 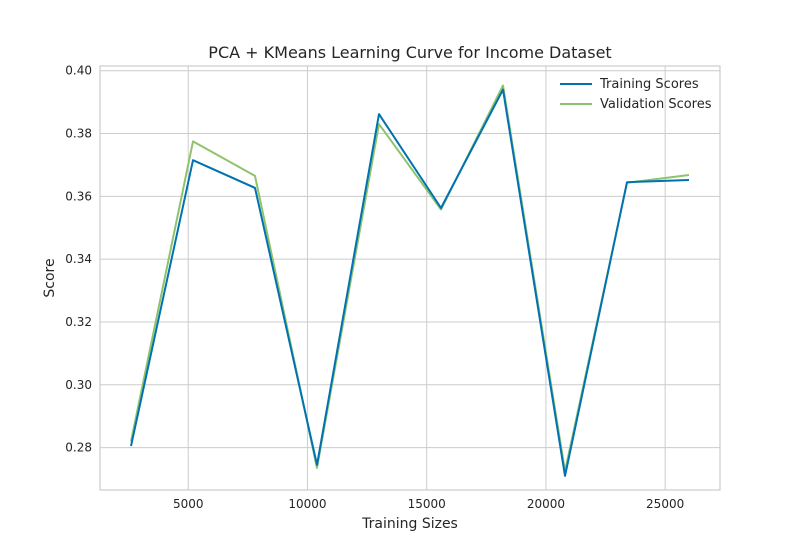 I want to click on y-tick-label: 0.30, so click(x=78, y=385).